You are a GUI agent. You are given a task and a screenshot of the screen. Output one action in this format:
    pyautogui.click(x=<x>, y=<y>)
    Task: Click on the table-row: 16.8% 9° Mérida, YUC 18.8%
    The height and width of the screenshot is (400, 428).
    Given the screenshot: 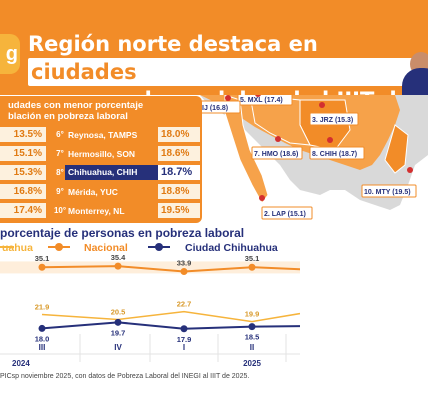 What is the action you would take?
    pyautogui.click(x=101, y=191)
    